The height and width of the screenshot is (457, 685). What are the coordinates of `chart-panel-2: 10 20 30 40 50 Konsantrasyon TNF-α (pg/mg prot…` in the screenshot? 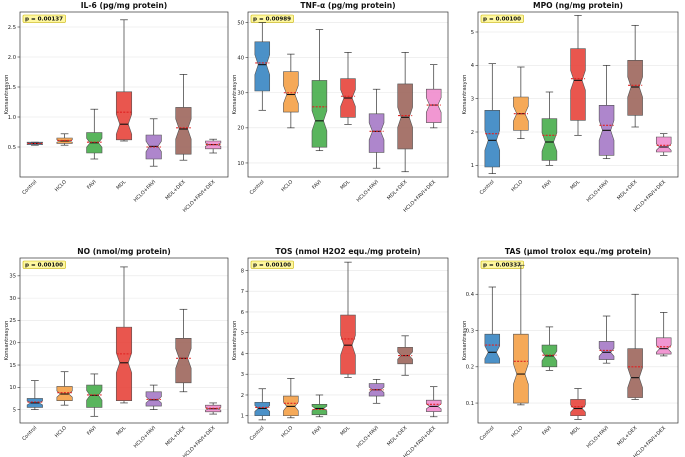 It's located at (340, 107).